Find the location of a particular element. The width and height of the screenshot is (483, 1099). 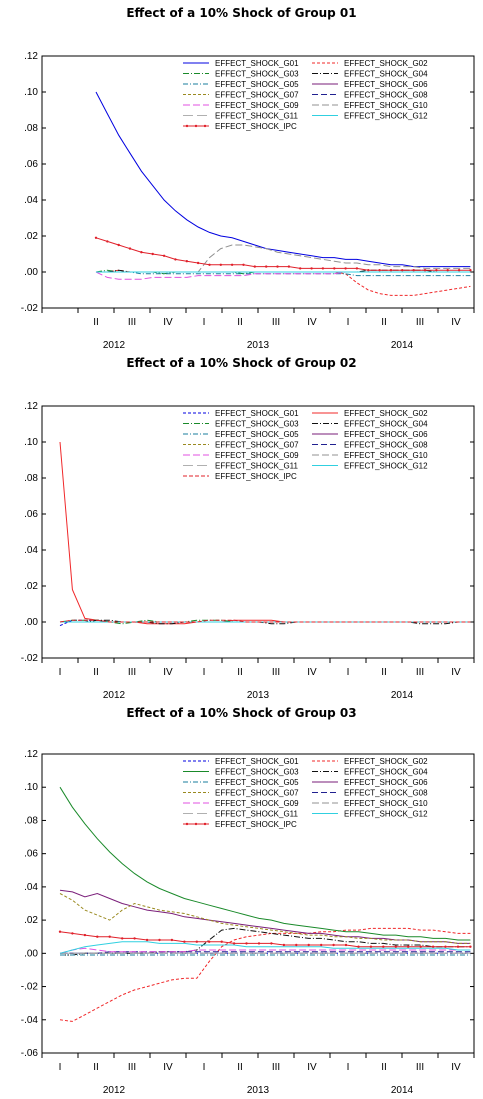

legend-label-g07: EFFECT_SHOCK_G07 is located at coordinates (257, 793).